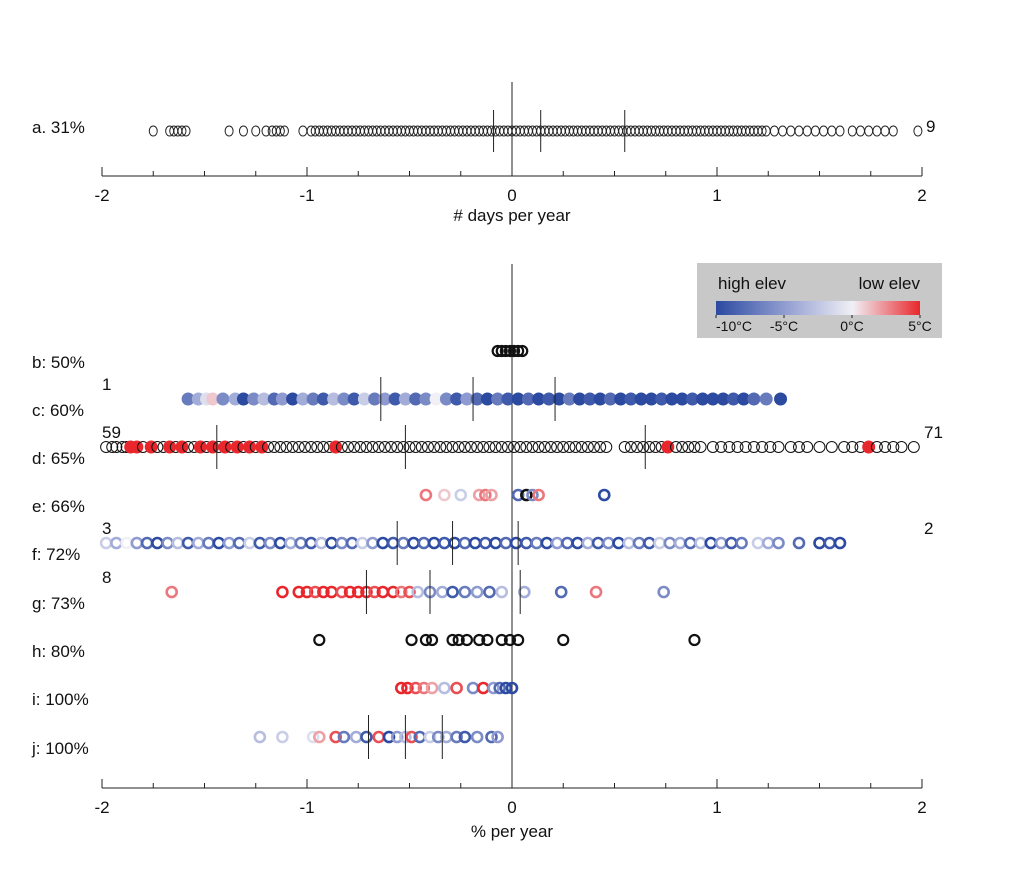 Image resolution: width=1024 pixels, height=878 pixels. Describe the element at coordinates (280, 358) in the screenshot. I see `row-b: b: 50%` at that location.